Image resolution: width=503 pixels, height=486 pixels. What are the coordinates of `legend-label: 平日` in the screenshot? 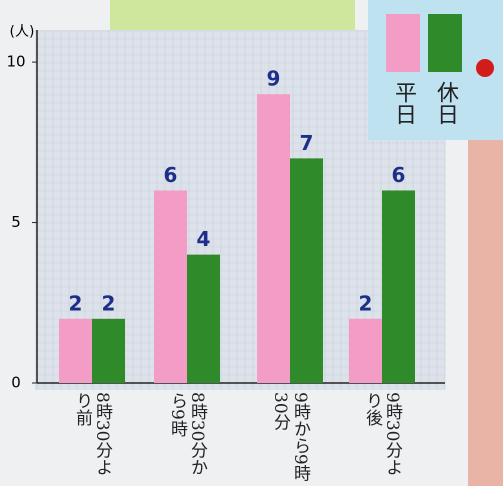 It's located at (403, 103).